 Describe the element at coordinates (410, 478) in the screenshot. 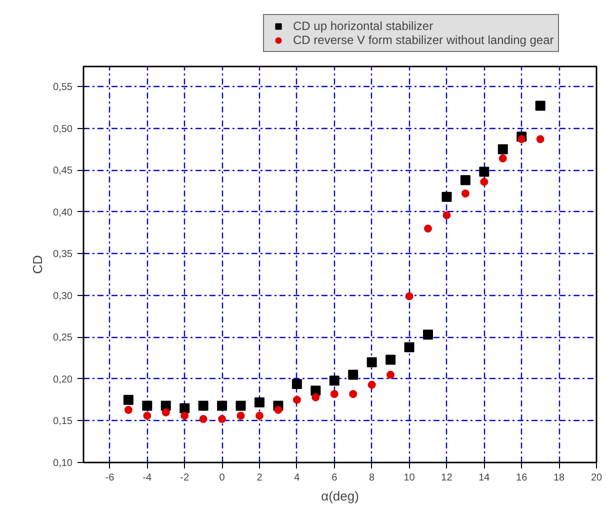

I see `x-tick-label: 10` at that location.